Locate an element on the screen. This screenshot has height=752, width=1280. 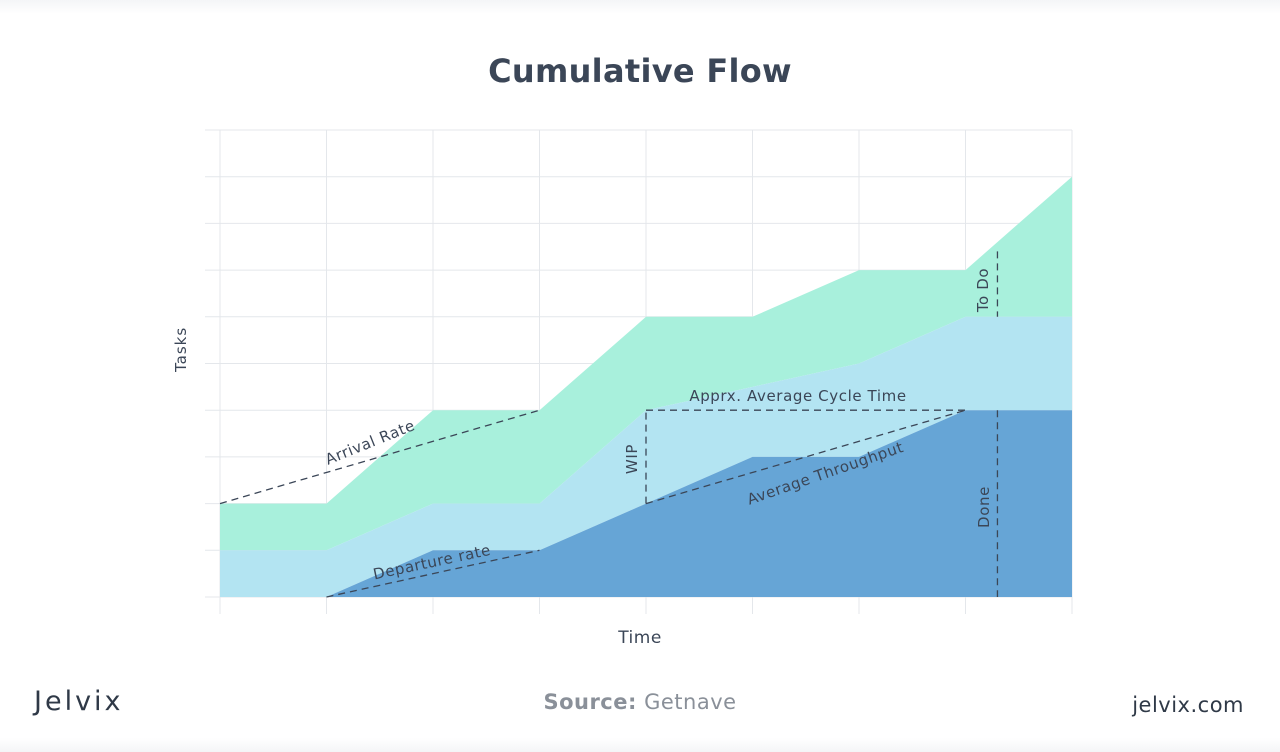
y-axis-label: Tasks is located at coordinates (181, 349).